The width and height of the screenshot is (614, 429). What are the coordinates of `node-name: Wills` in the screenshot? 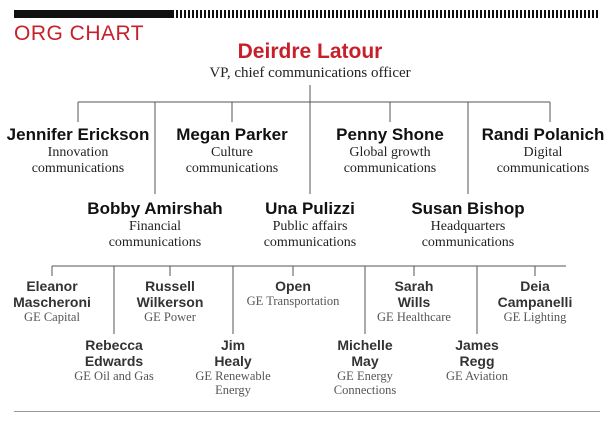 It's located at (414, 302).